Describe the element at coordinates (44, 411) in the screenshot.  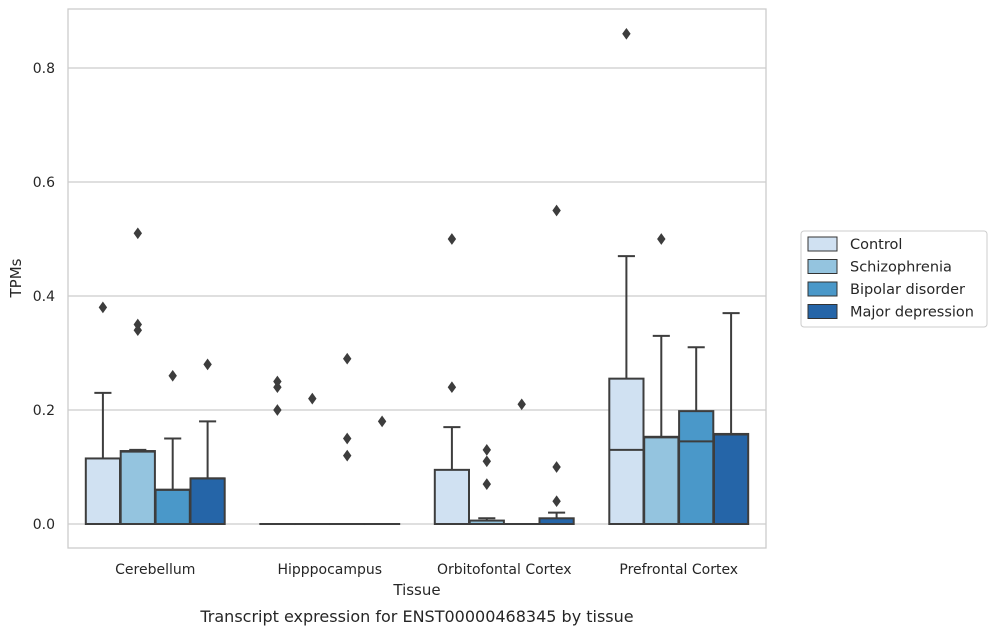
I see `y-tick-label: 0.2` at that location.